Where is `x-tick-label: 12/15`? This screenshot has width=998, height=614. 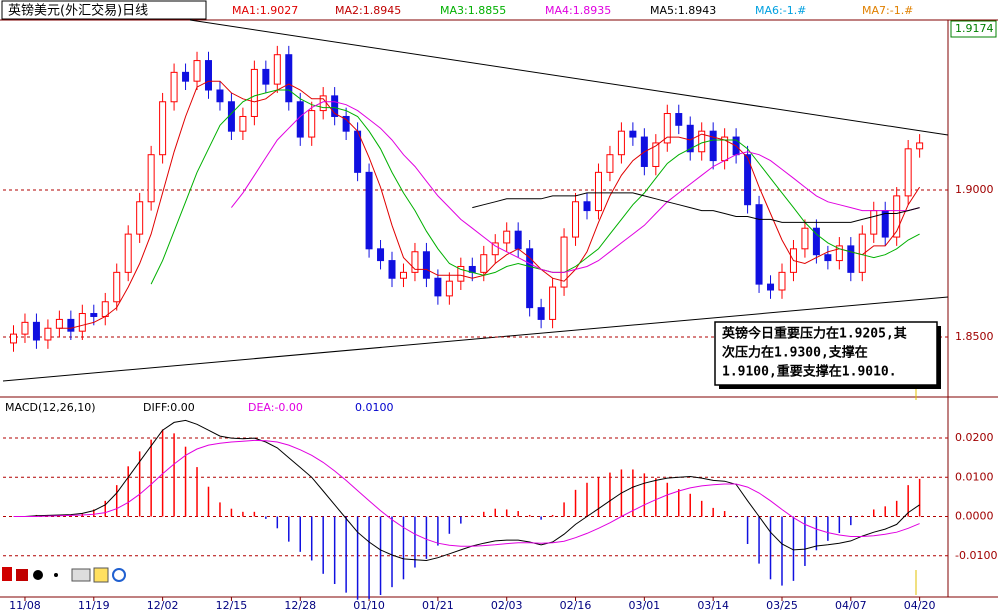 x-tick-label: 12/15 is located at coordinates (232, 605).